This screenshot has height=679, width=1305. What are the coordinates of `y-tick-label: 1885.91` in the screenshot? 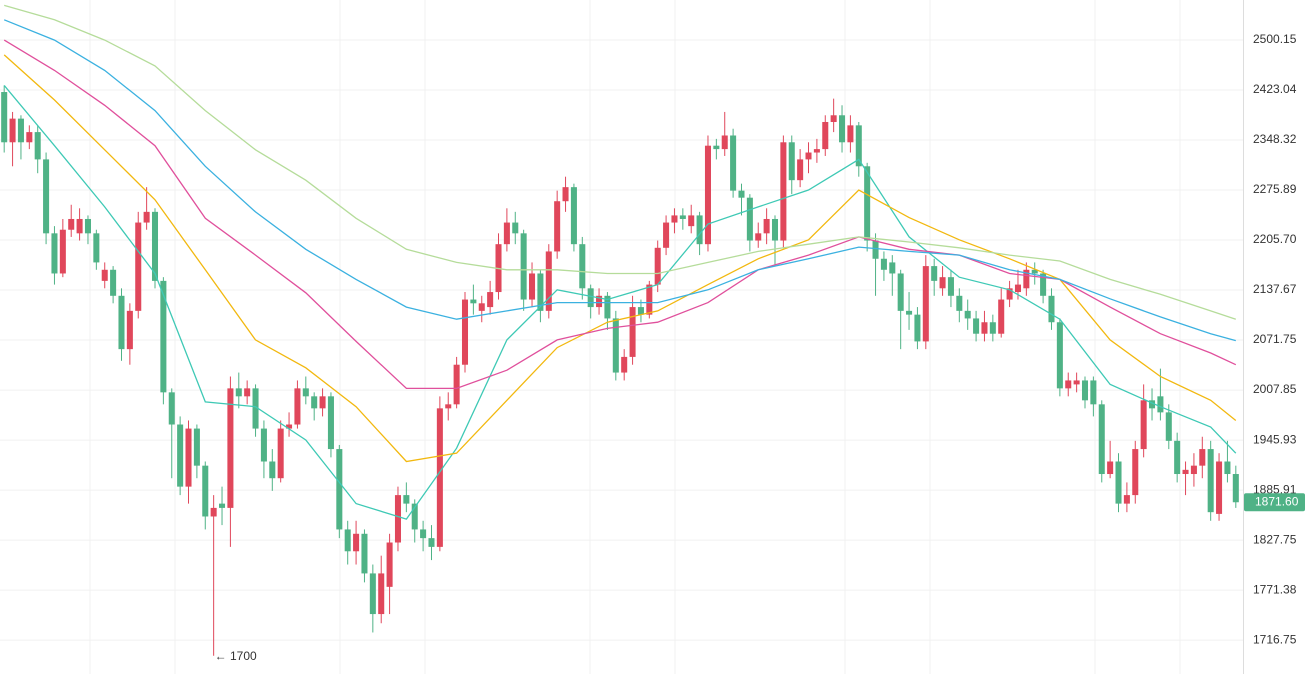 It's located at (1275, 489).